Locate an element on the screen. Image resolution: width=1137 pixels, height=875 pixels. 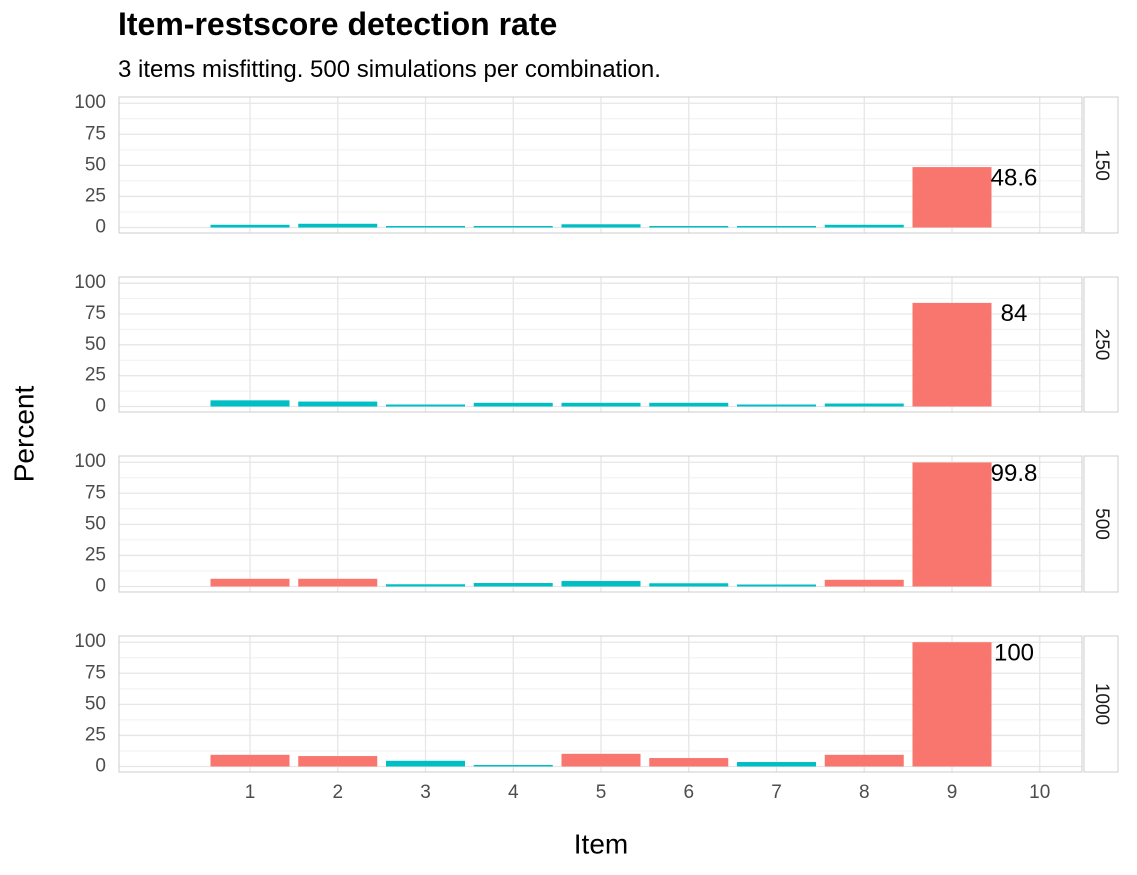
chart-title: Item-restscore detection rate is located at coordinates (338, 24).